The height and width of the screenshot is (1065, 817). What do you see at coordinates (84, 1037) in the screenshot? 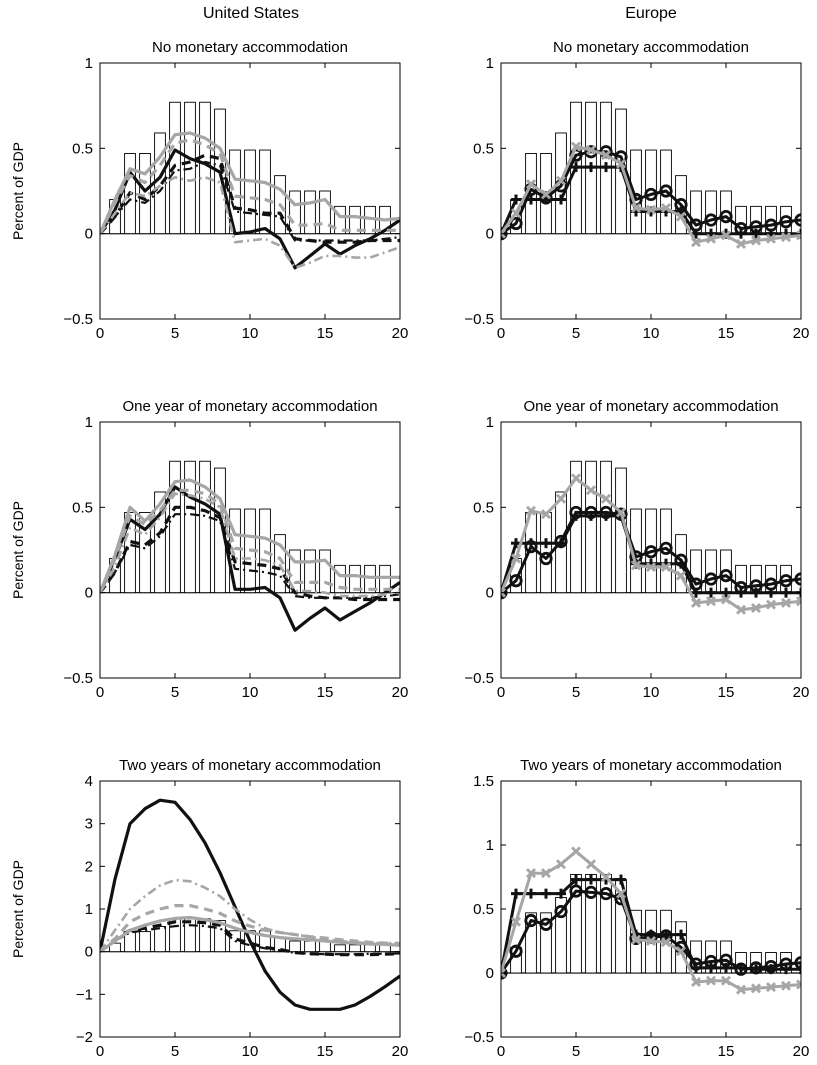
I see `y-tick-label: −2` at bounding box center [84, 1037].